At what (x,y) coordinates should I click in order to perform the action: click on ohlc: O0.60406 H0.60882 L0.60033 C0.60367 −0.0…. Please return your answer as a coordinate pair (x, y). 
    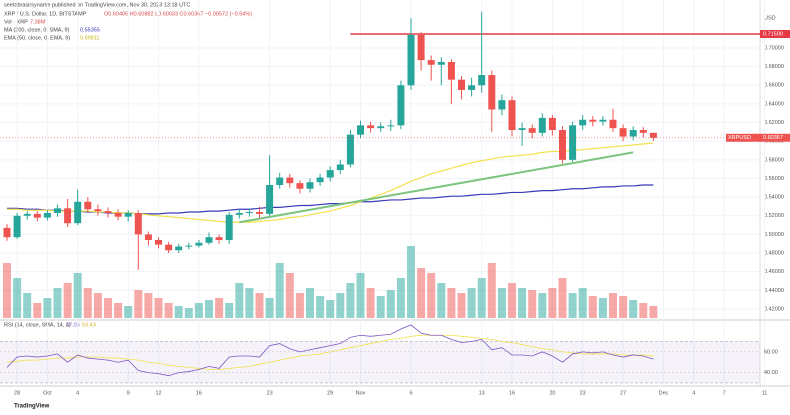
    Looking at the image, I should click on (178, 14).